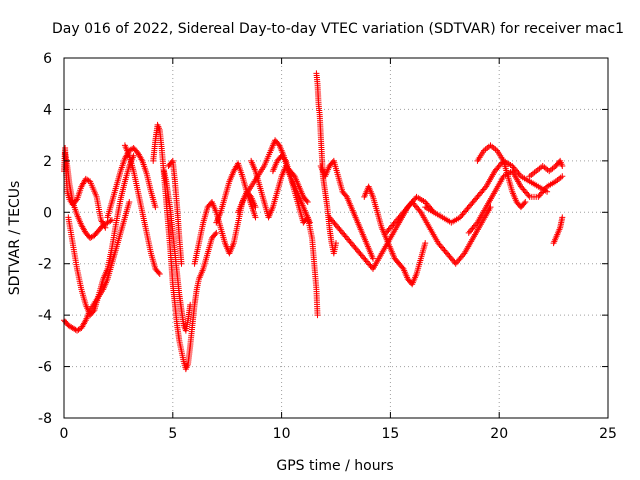 Image resolution: width=640 pixels, height=480 pixels. I want to click on y-tick-label: 0, so click(47, 213).